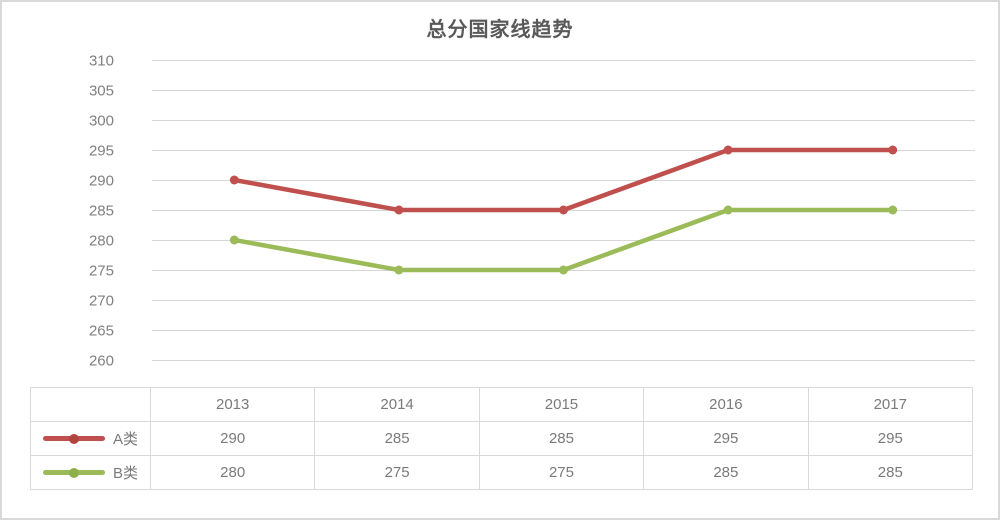 The width and height of the screenshot is (1000, 520). Describe the element at coordinates (726, 404) in the screenshot. I see `year-header: 2016` at that location.